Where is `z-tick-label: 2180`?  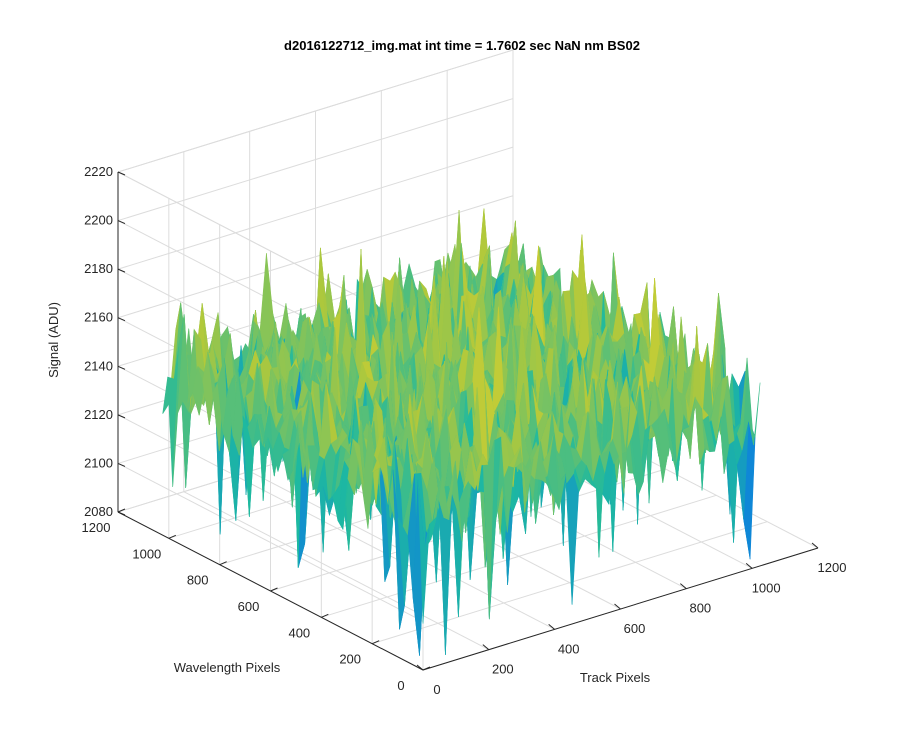 z-tick-label: 2180 is located at coordinates (98, 268).